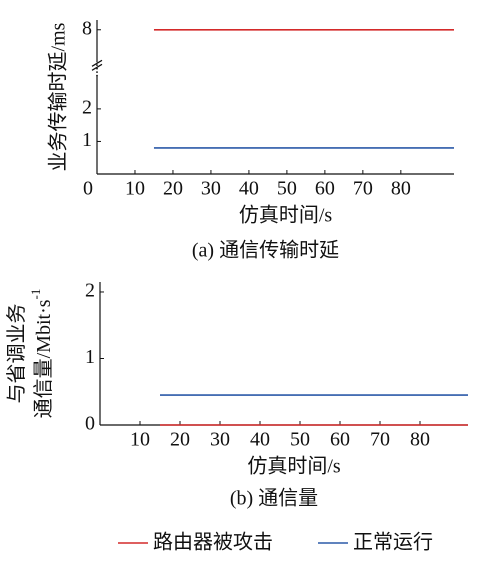 The image size is (481, 563). I want to click on y-axis-label: 业务传输时延/ms, so click(58, 96).